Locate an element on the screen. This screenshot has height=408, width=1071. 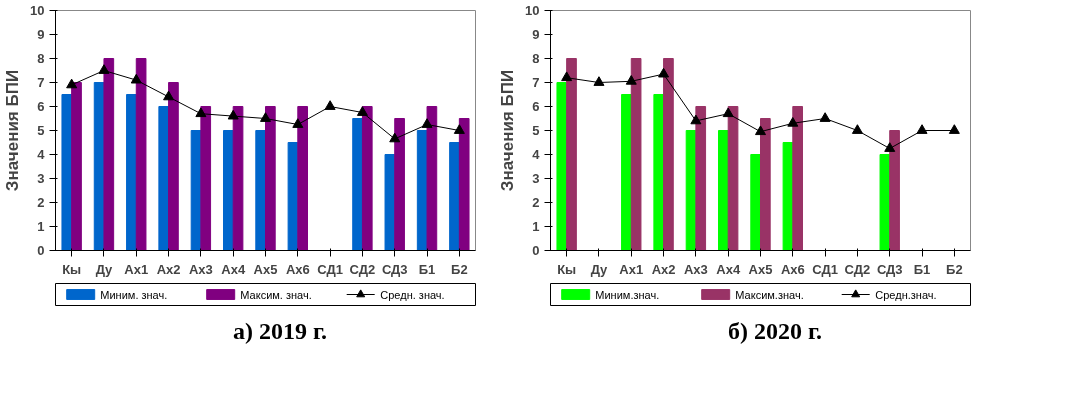
legend-label: Максим.знач. is located at coordinates (769, 294).